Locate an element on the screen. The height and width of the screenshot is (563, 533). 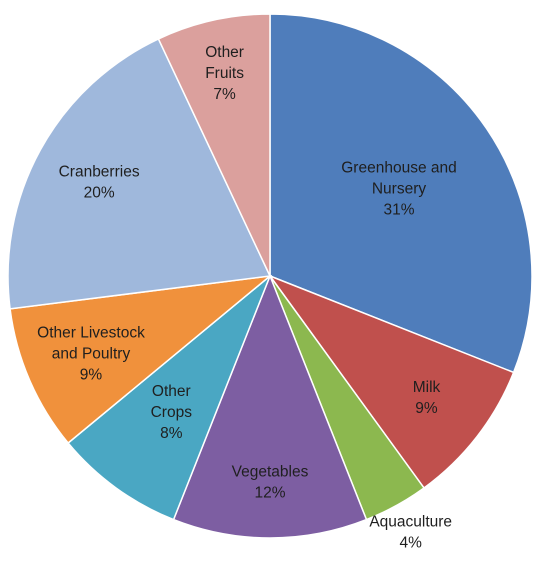
slice-label-vegetables: Vegetables 12% is located at coordinates (270, 483).